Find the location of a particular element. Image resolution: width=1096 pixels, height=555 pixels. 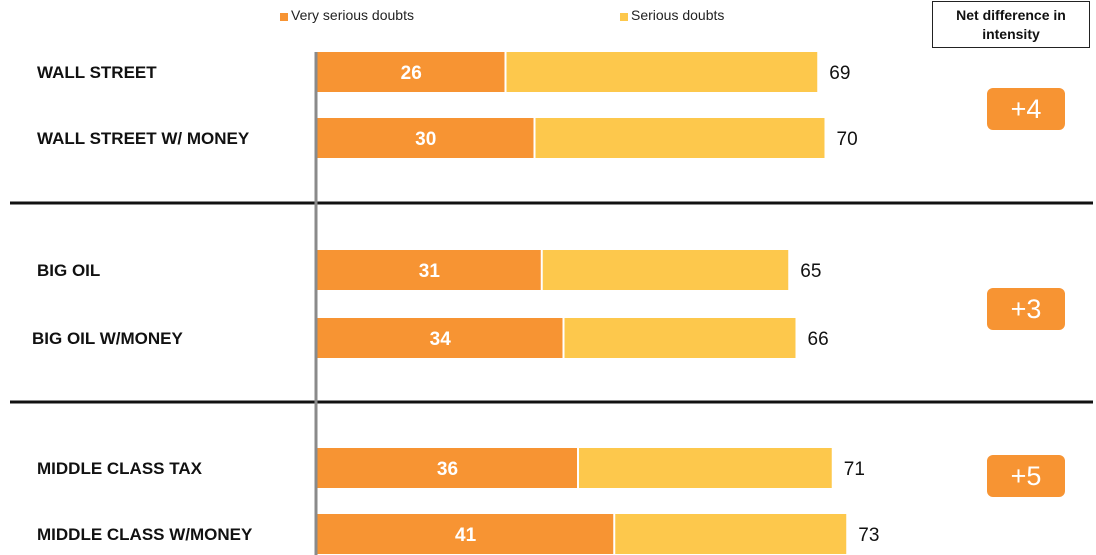

net-difference-header: Net difference in intensity is located at coordinates (1011, 24).